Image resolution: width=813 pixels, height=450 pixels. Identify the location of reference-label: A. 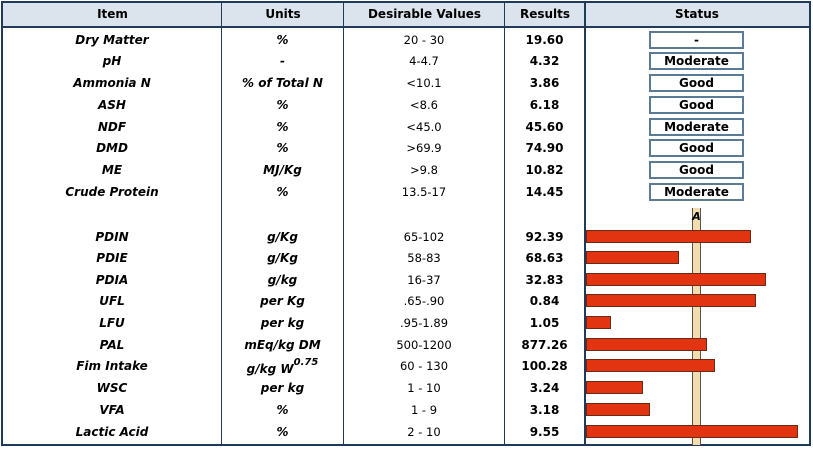
(696, 216).